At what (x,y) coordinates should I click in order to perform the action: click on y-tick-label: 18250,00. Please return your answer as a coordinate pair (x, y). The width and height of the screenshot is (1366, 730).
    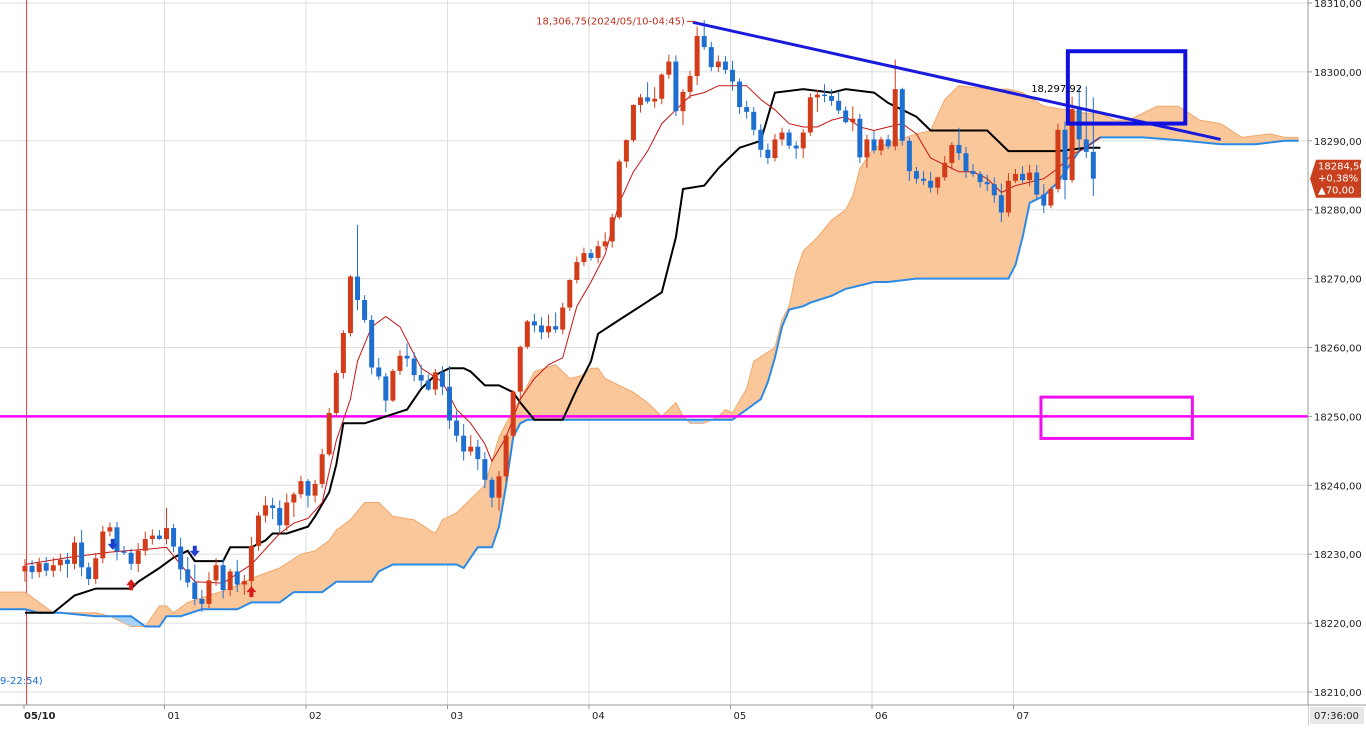
    Looking at the image, I should click on (1338, 417).